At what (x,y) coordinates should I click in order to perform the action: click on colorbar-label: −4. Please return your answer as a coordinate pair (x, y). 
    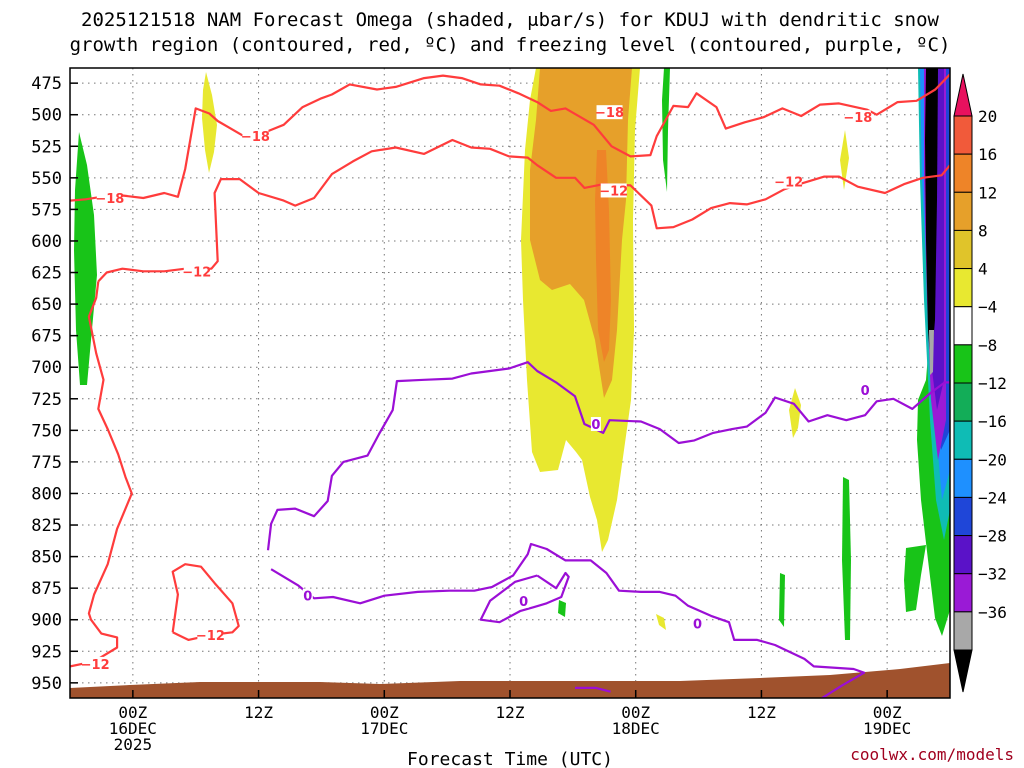
    Looking at the image, I should click on (987, 307).